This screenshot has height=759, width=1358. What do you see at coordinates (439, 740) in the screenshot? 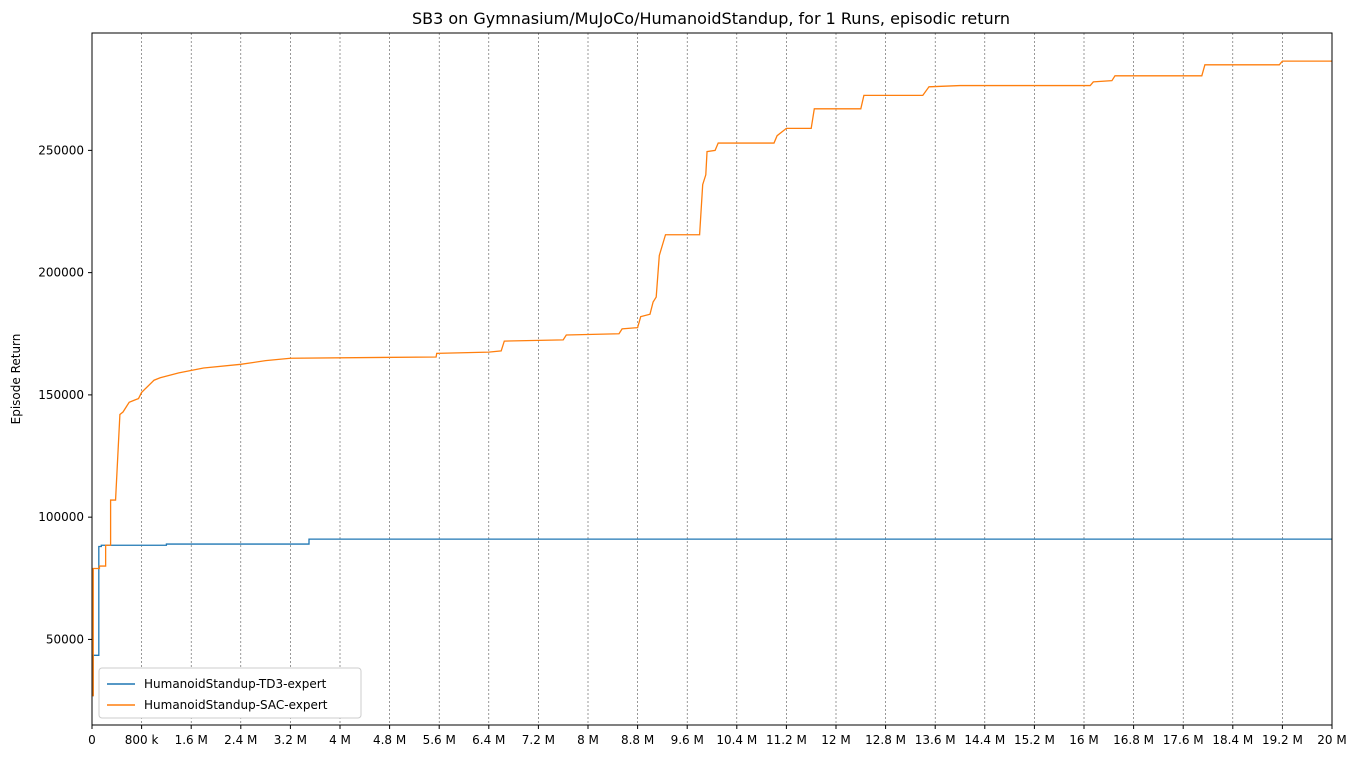
I see `x-tick-label: 5.6 M` at bounding box center [439, 740].